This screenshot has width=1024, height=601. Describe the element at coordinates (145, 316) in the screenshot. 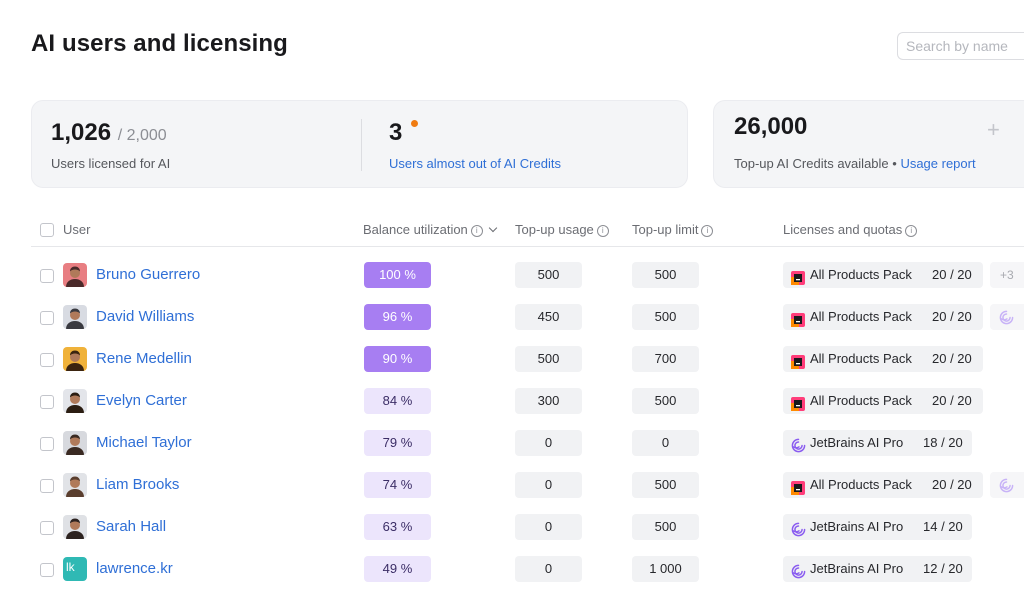

I see `user-name-link: David Williams` at that location.